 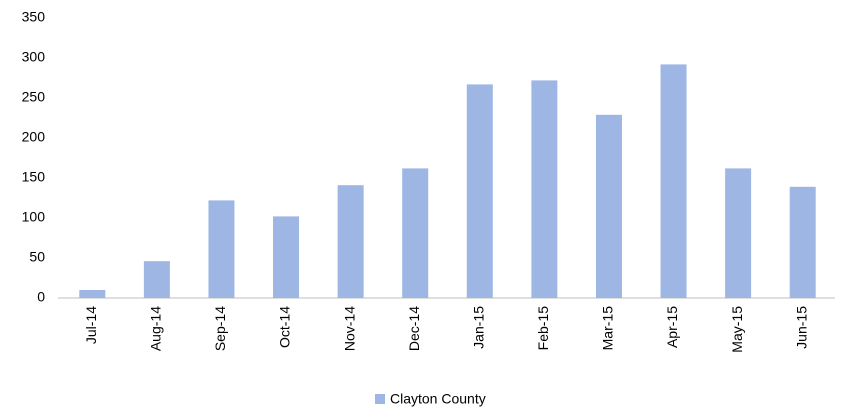 I want to click on x-tick-label: Mar-15, so click(x=608, y=328).